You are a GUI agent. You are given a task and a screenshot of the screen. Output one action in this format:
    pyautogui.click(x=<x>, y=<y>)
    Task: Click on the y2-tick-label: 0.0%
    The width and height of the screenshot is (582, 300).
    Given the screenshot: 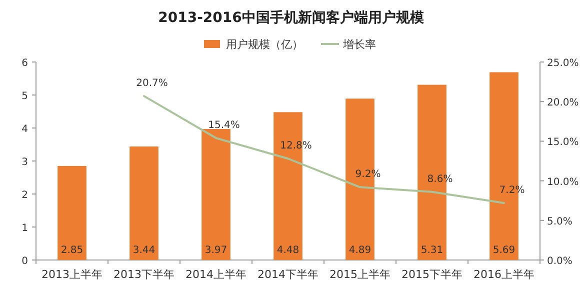 What is the action you would take?
    pyautogui.click(x=559, y=261)
    